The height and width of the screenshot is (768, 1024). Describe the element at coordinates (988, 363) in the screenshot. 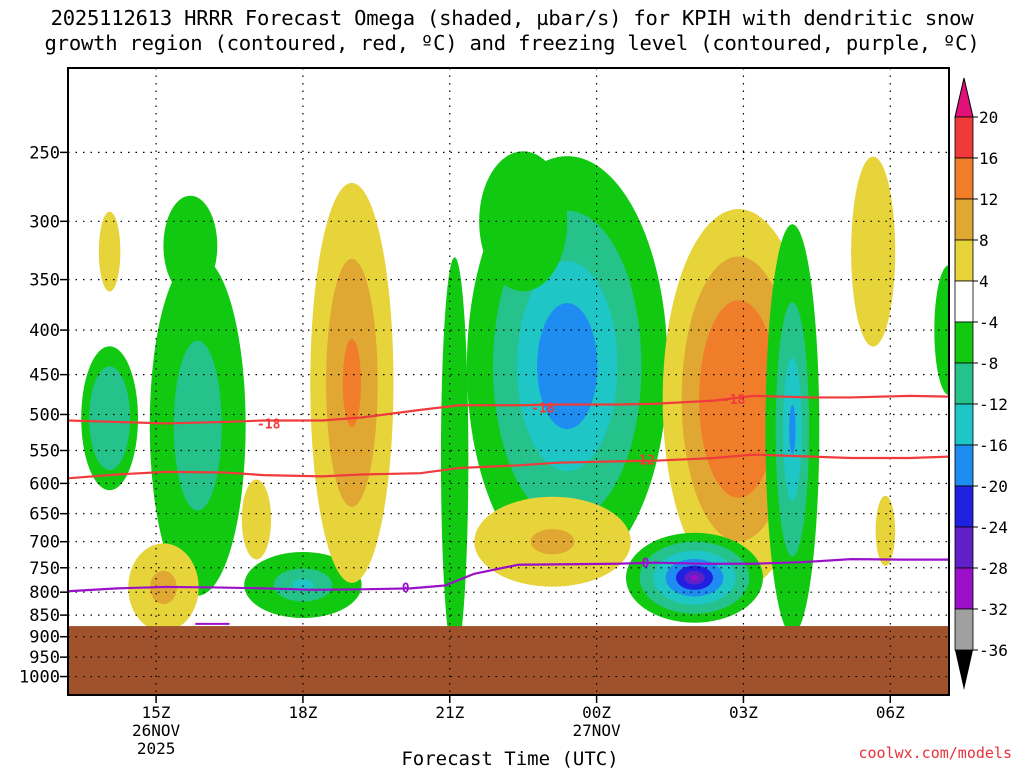

I see `colorbar-label-6: -8` at that location.